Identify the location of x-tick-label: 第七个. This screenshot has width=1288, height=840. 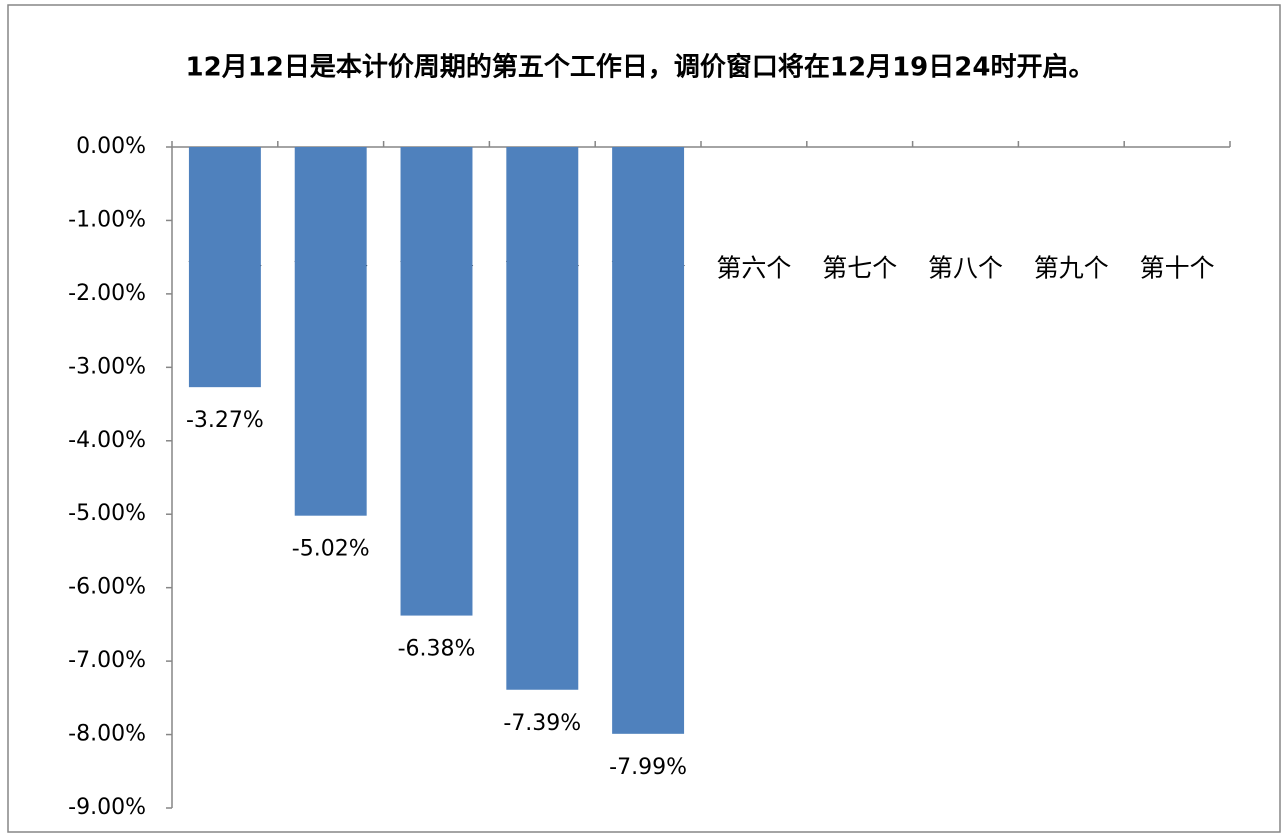
(859, 268).